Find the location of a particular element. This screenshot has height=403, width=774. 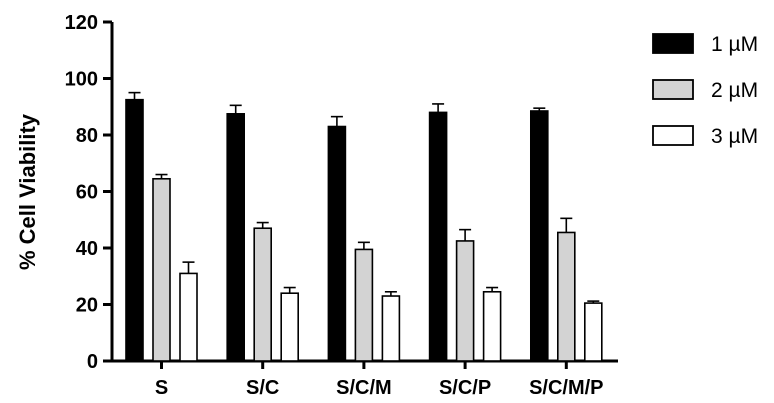

x-tick-label: S/C is located at coordinates (262, 388).